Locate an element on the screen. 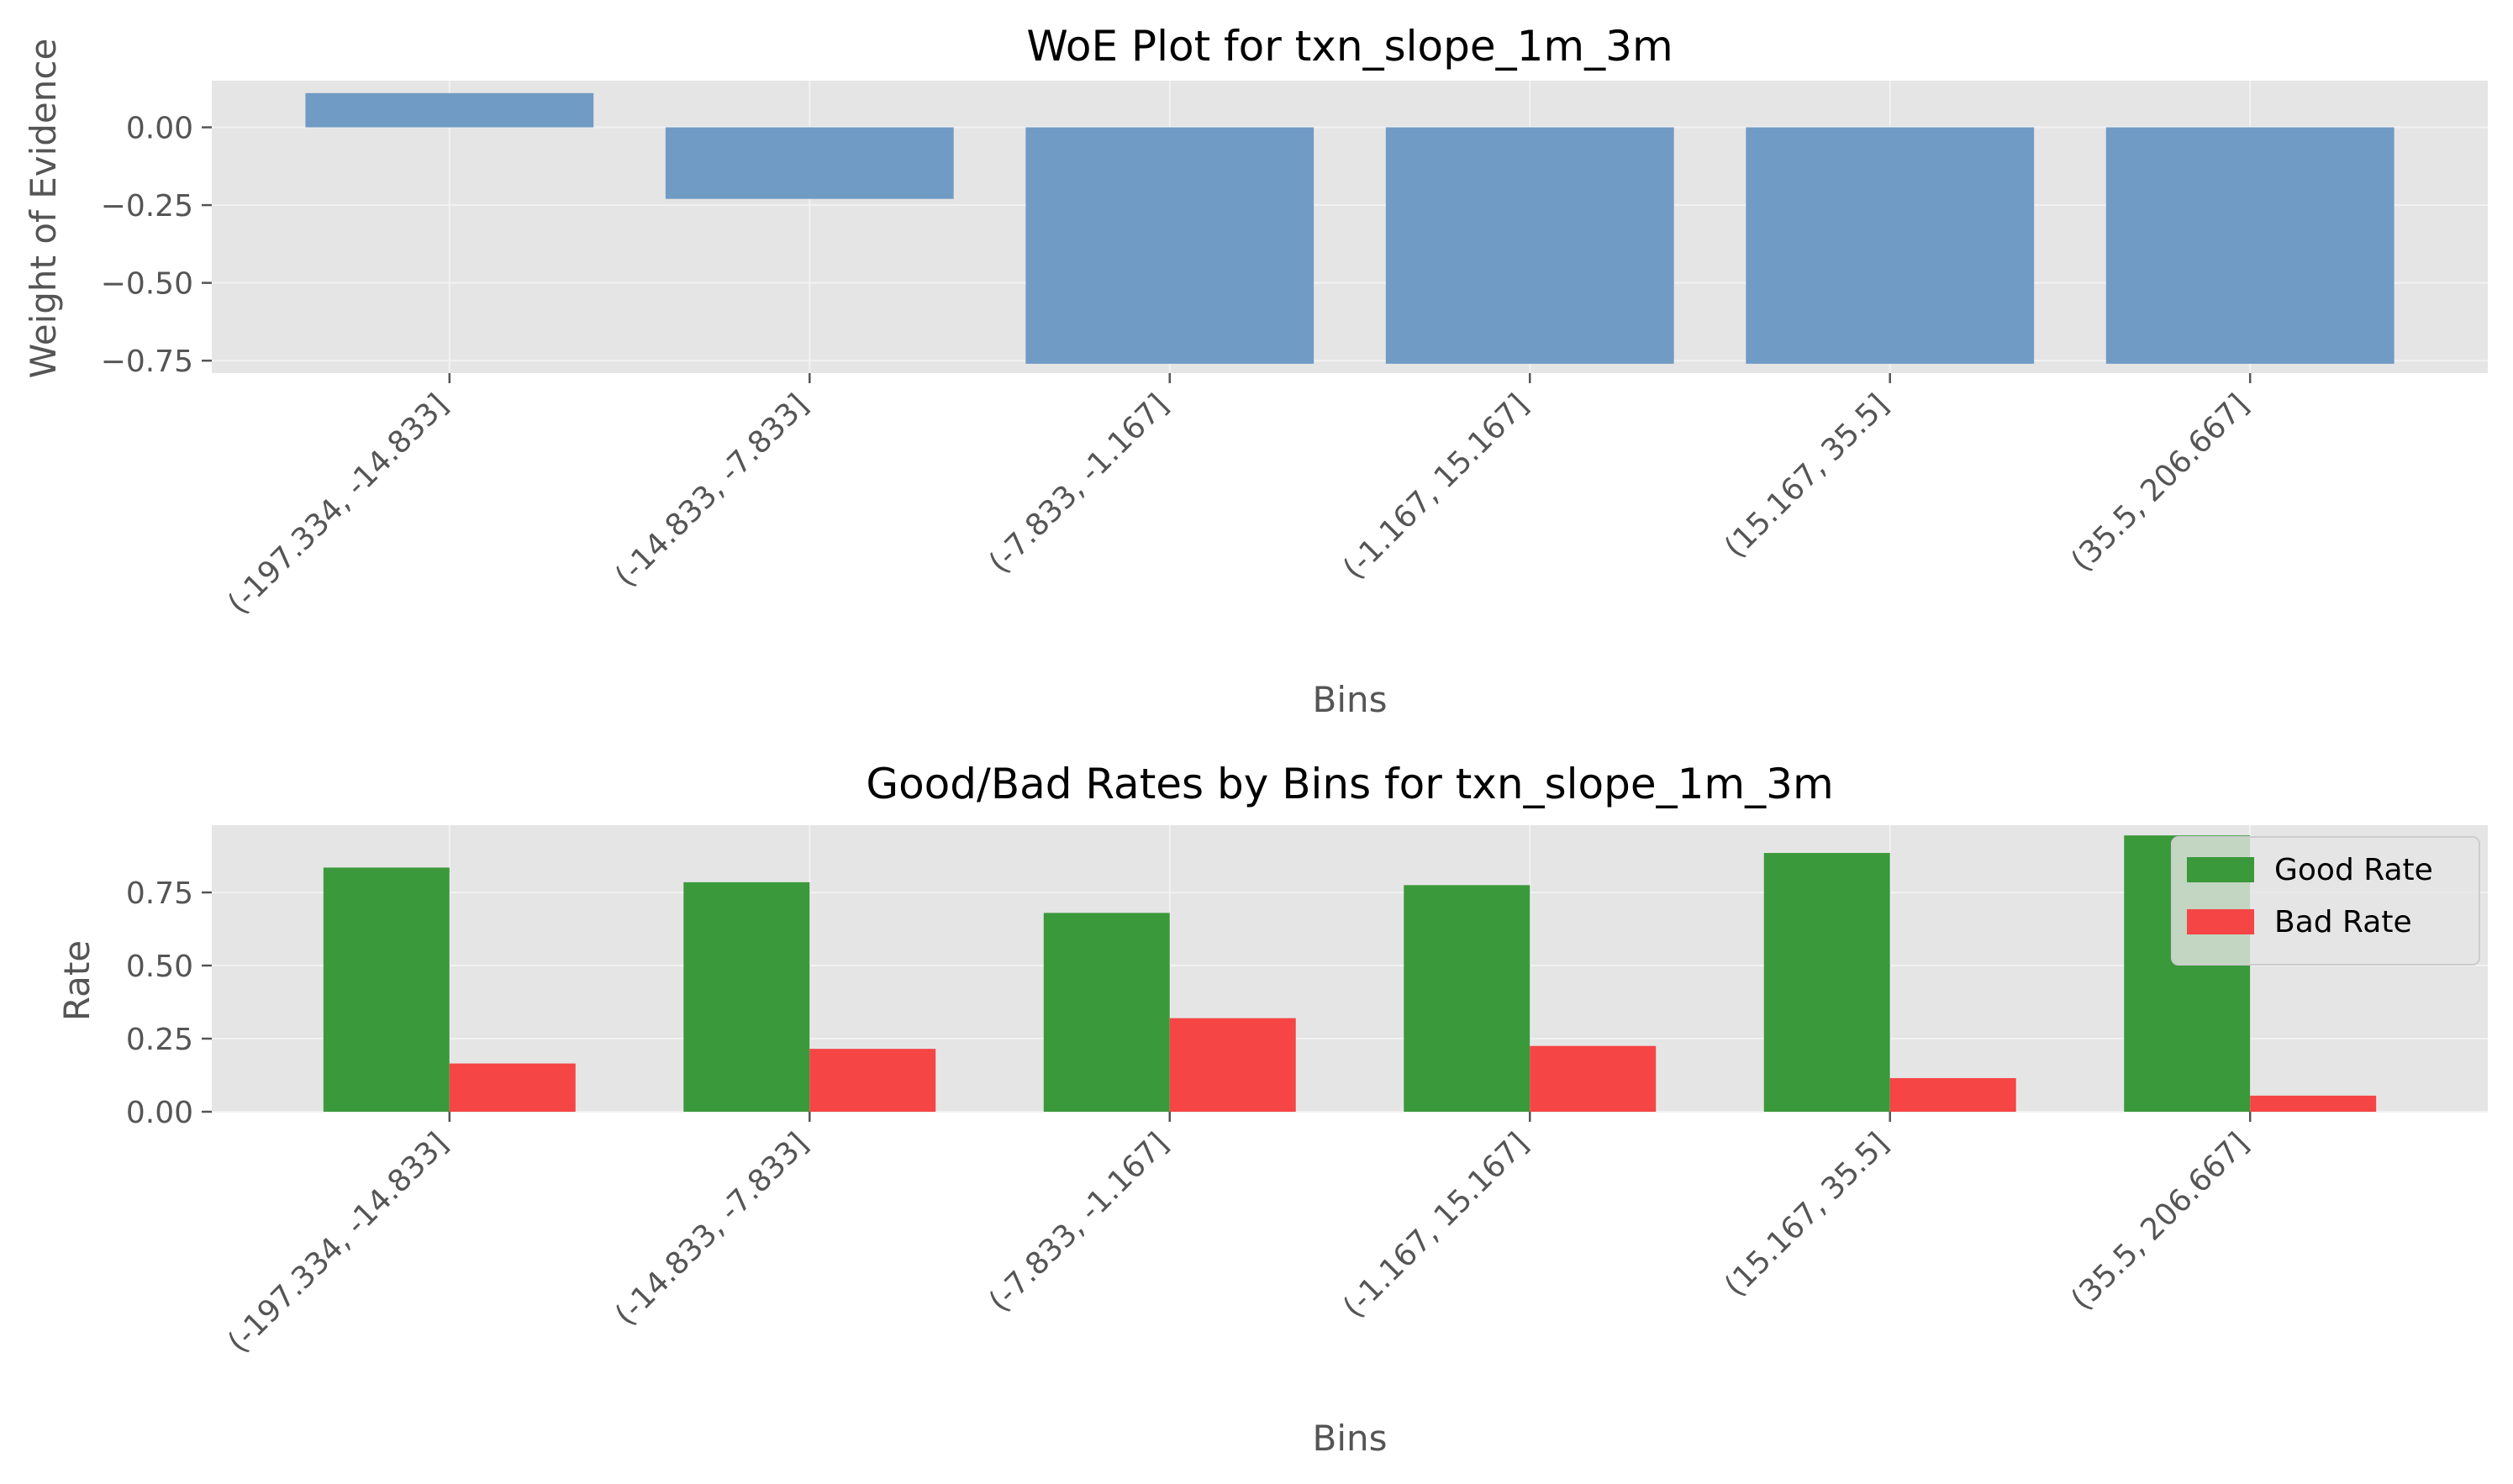 The height and width of the screenshot is (1484, 2513). woe-xtick-label: (-14.833, -7.833] is located at coordinates (711, 490).